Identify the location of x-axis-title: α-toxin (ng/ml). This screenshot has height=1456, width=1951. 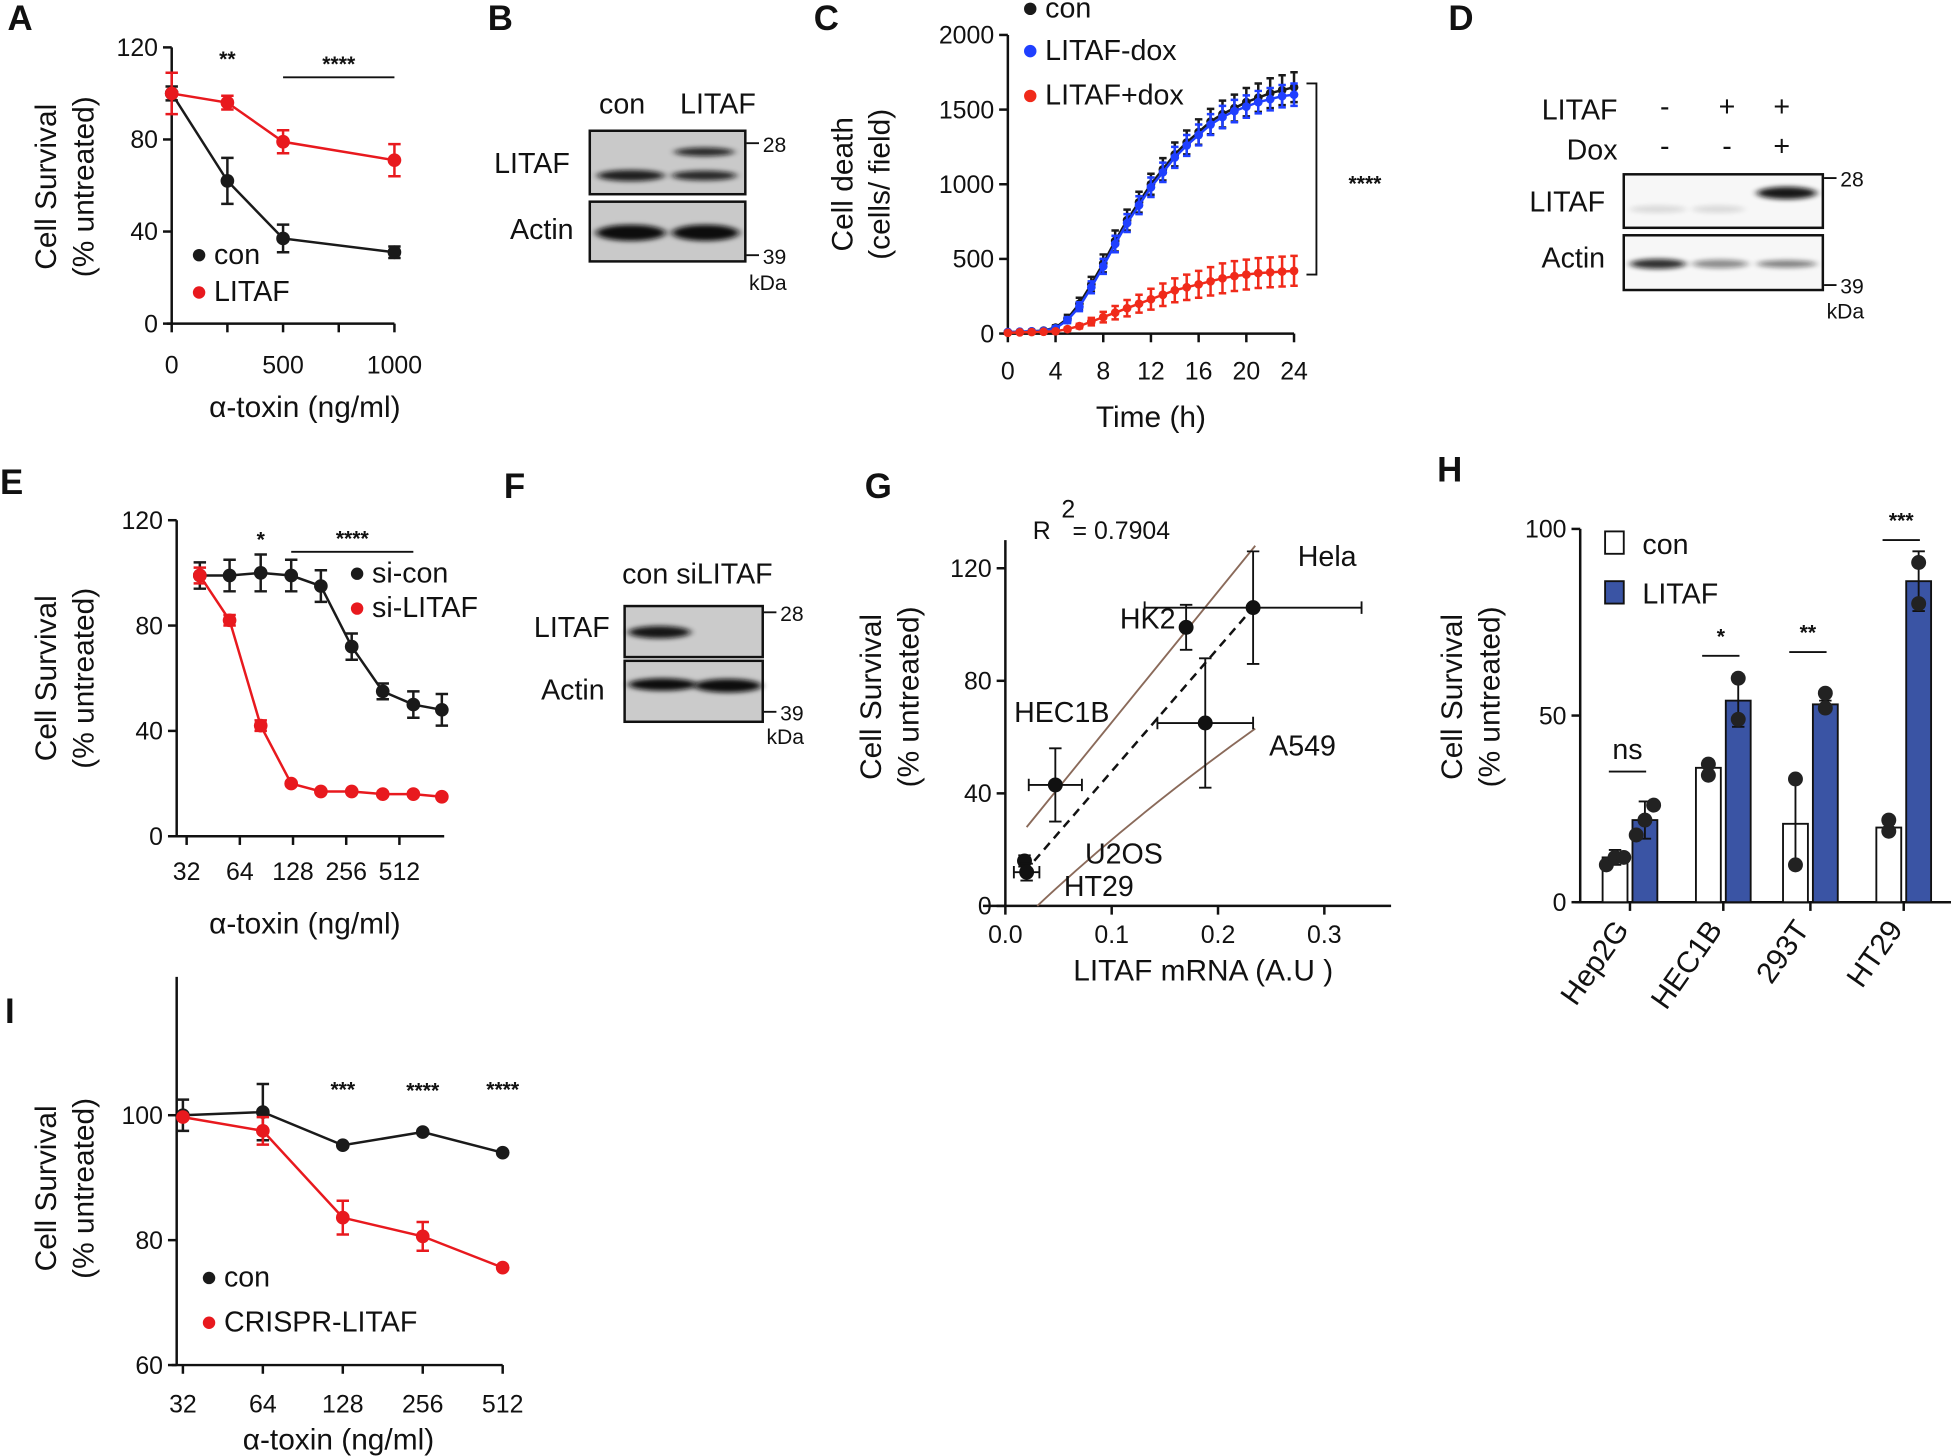
(338, 1440).